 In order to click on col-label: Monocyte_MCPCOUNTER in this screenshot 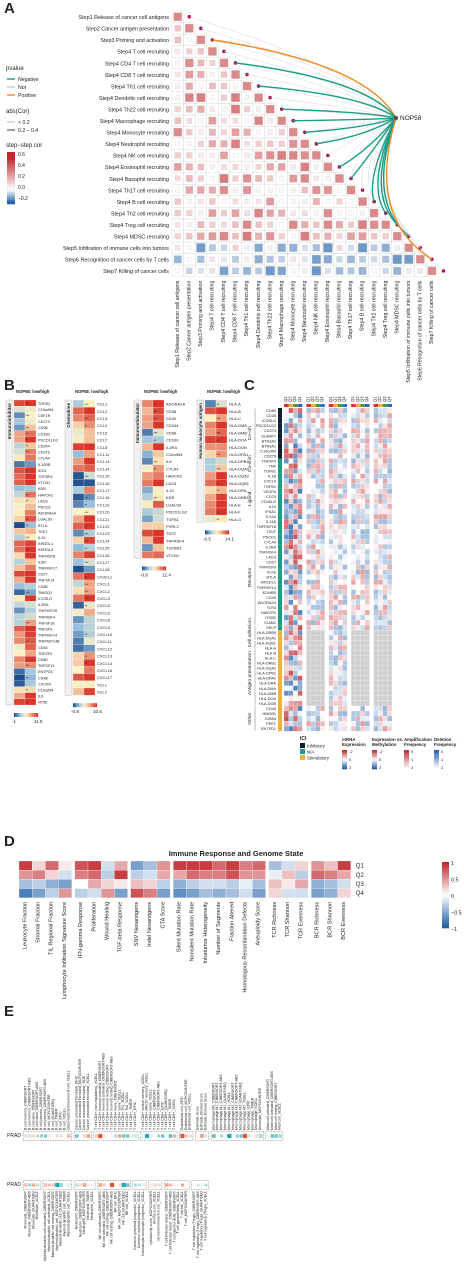, I will do `click(260, 1108)`.